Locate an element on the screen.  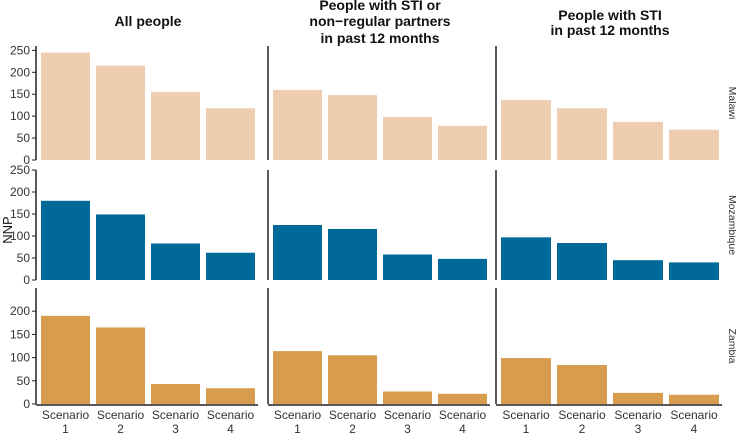
x-tick-label-col-1-scenario-1-line-2: 1 is located at coordinates (65, 428).